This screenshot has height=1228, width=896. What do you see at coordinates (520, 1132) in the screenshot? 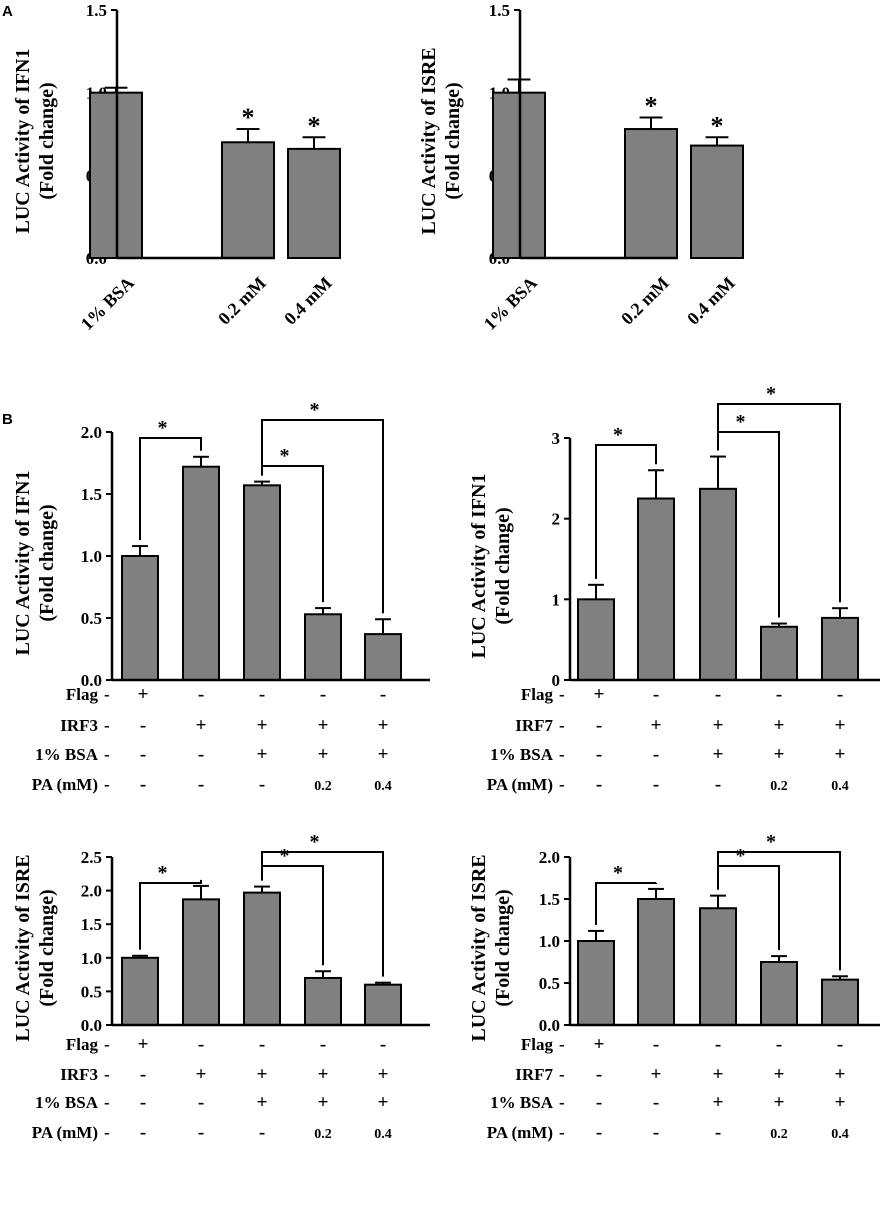
I see `condition-row-label: PA (mM)` at bounding box center [520, 1132].